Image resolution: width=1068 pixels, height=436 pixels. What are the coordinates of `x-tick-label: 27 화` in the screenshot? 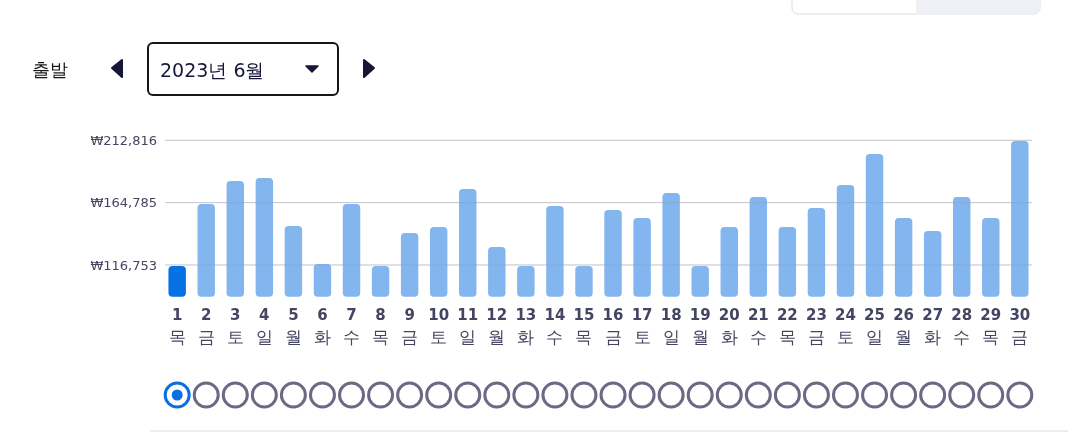 It's located at (933, 326).